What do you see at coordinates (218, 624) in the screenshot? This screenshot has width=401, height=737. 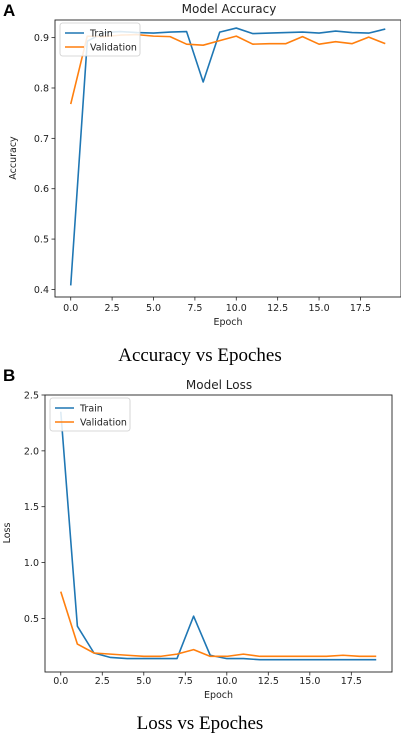 I see `series-line-validation` at bounding box center [218, 624].